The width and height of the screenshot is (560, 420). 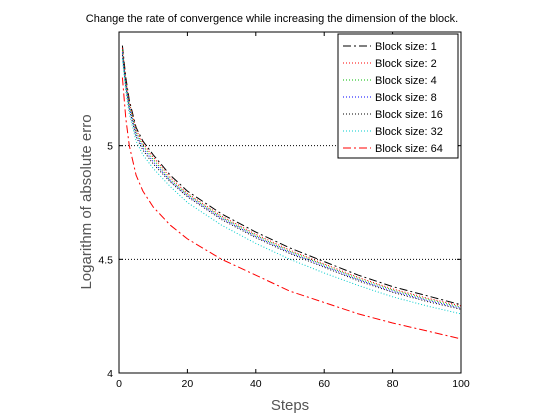 I want to click on y-tick-label-2: 5, so click(x=110, y=147).